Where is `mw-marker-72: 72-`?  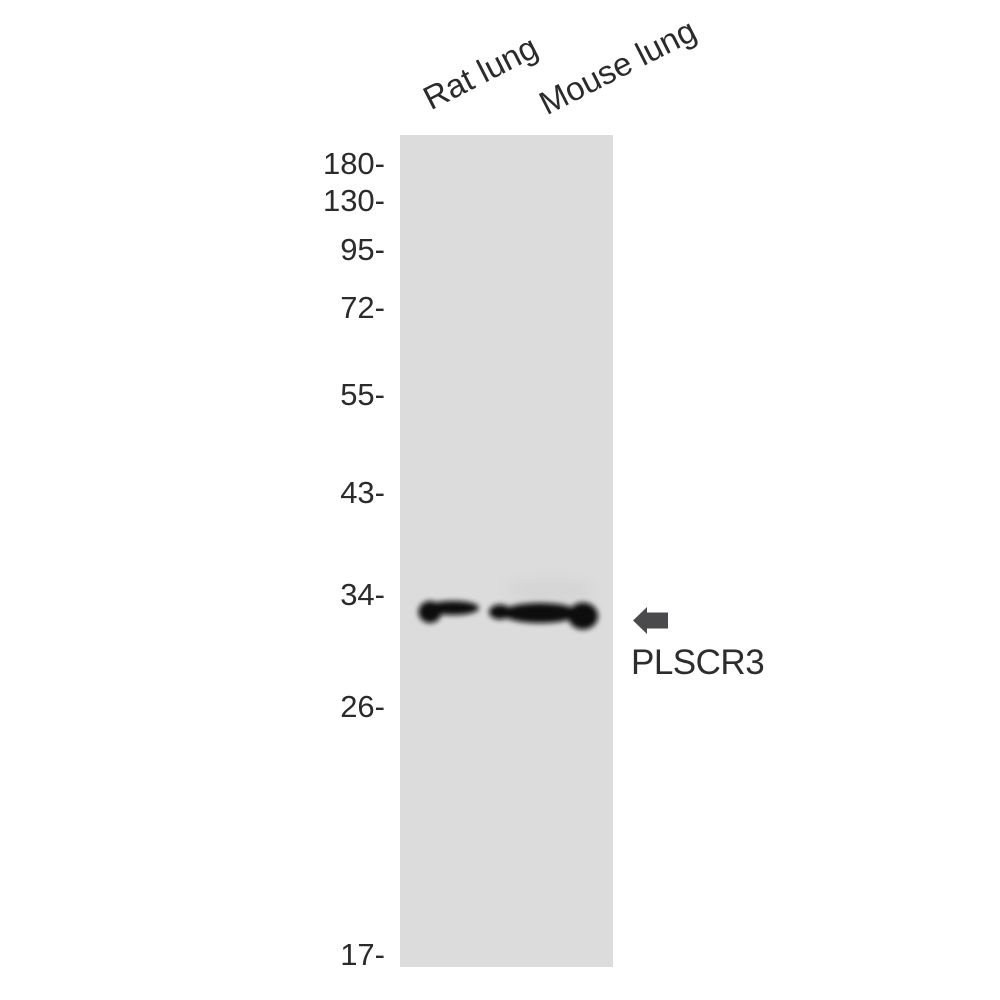
mw-marker-72: 72- is located at coordinates (362, 307).